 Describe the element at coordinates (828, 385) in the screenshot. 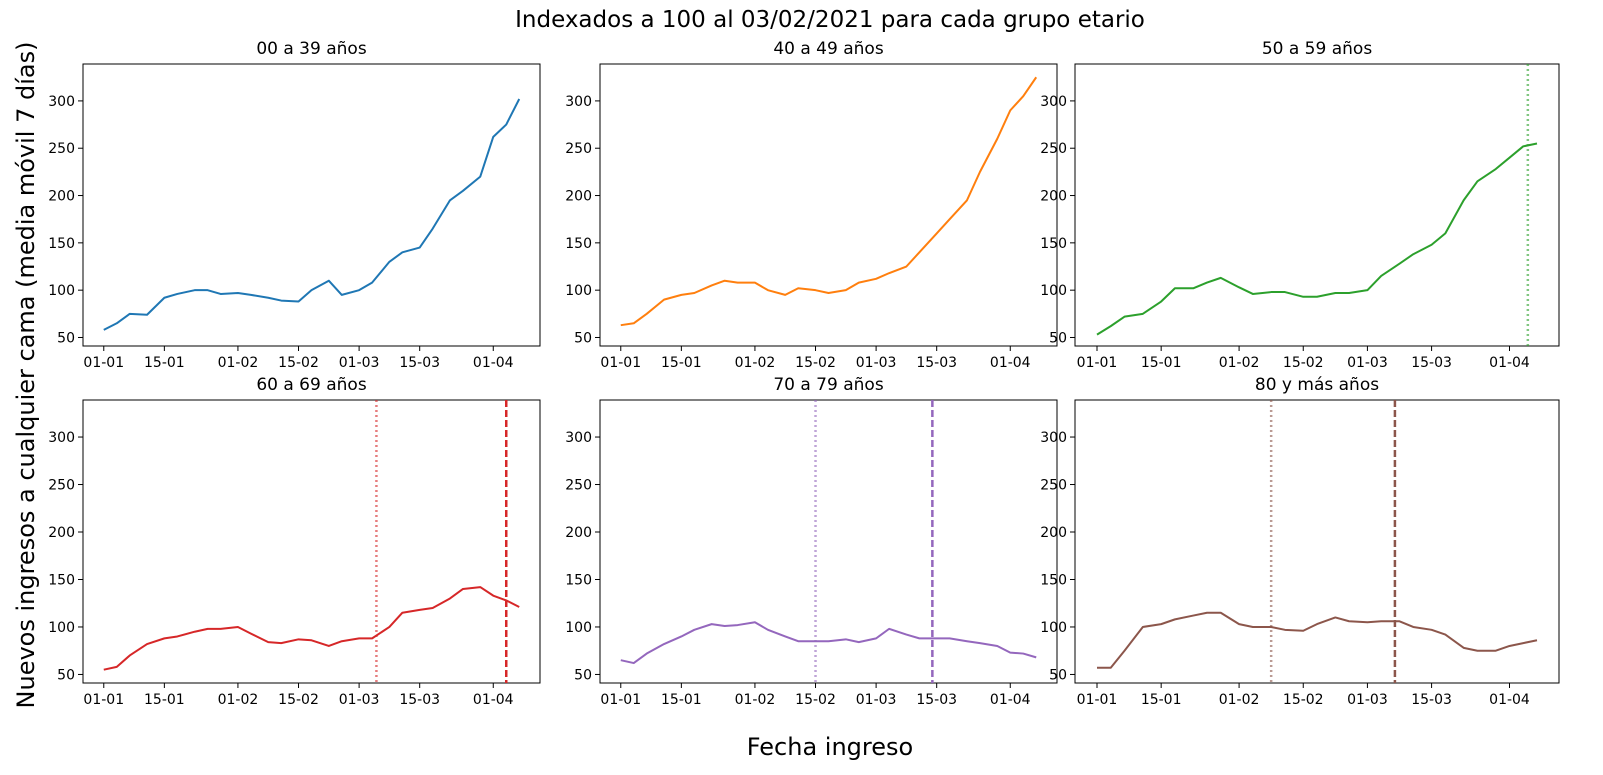

I see `subplot-title: 70 a 79 años` at that location.